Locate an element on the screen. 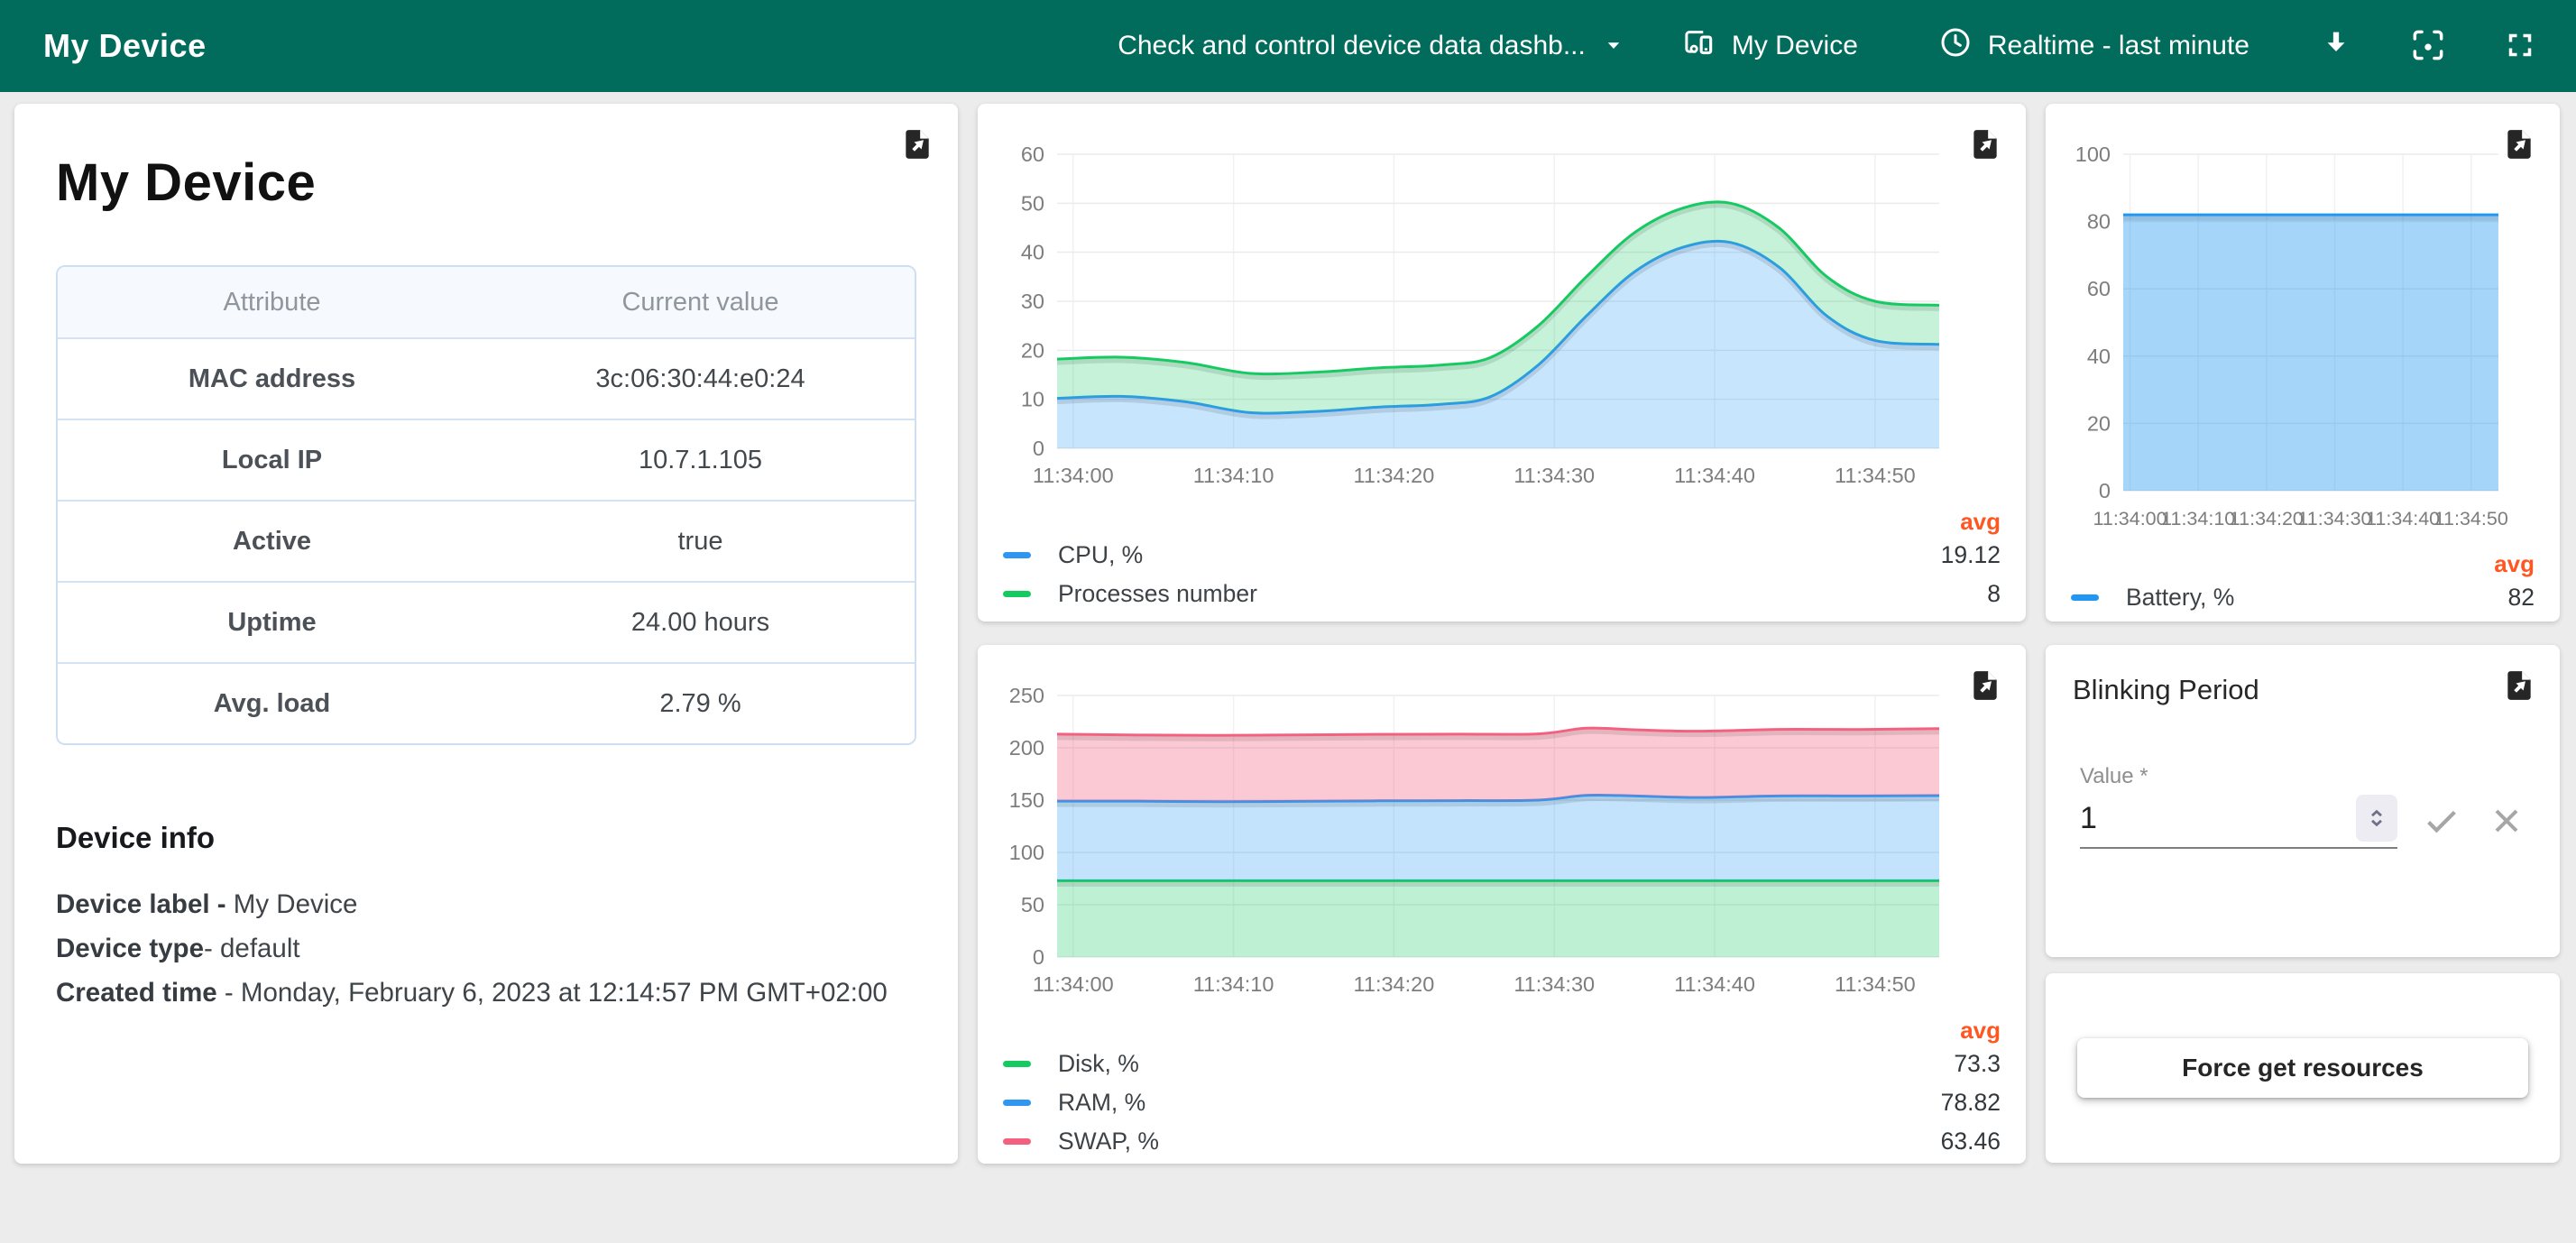 The image size is (2576, 1243). blinking-value-input is located at coordinates (2218, 818).